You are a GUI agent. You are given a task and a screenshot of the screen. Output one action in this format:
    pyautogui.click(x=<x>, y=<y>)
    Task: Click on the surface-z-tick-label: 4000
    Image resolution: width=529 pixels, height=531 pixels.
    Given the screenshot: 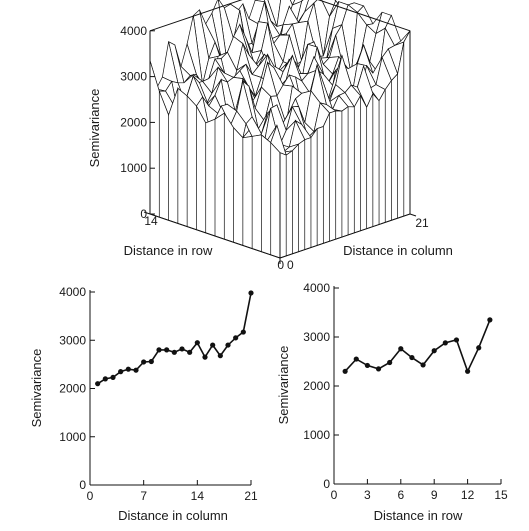 What is the action you would take?
    pyautogui.click(x=133, y=31)
    